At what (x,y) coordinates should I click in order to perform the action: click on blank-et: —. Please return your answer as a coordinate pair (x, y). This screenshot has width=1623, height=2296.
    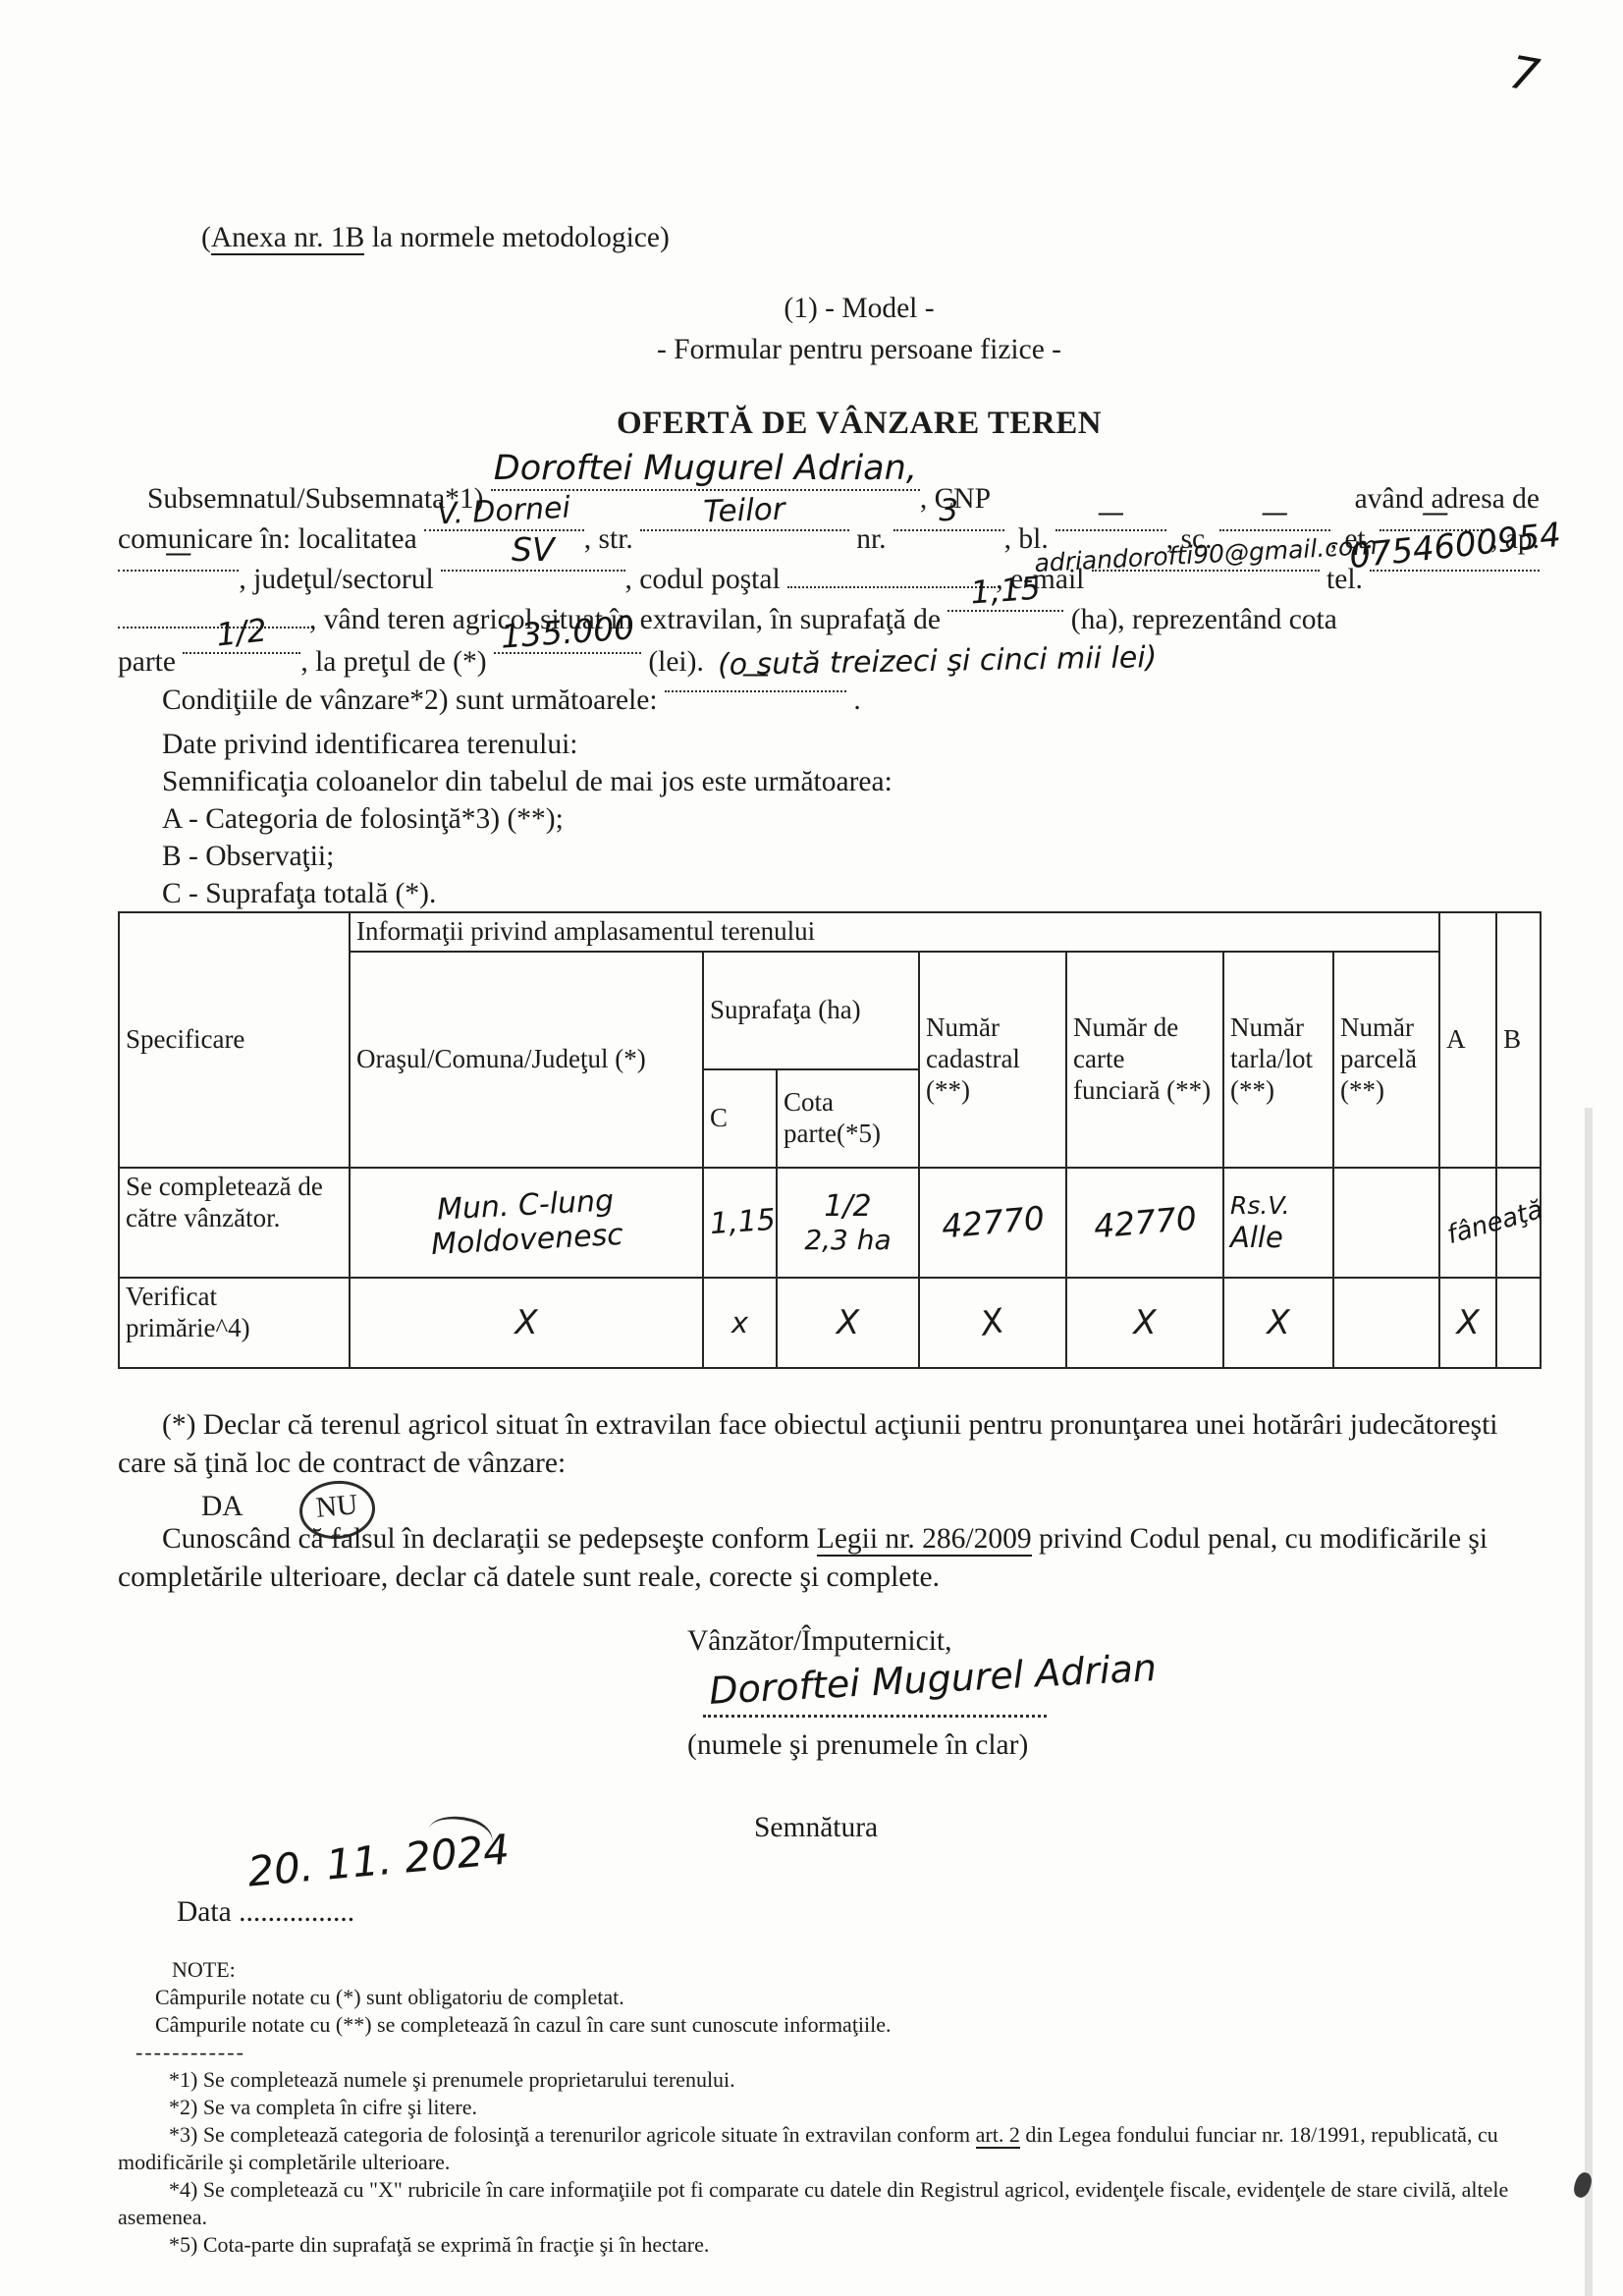
    Looking at the image, I should click on (1436, 513).